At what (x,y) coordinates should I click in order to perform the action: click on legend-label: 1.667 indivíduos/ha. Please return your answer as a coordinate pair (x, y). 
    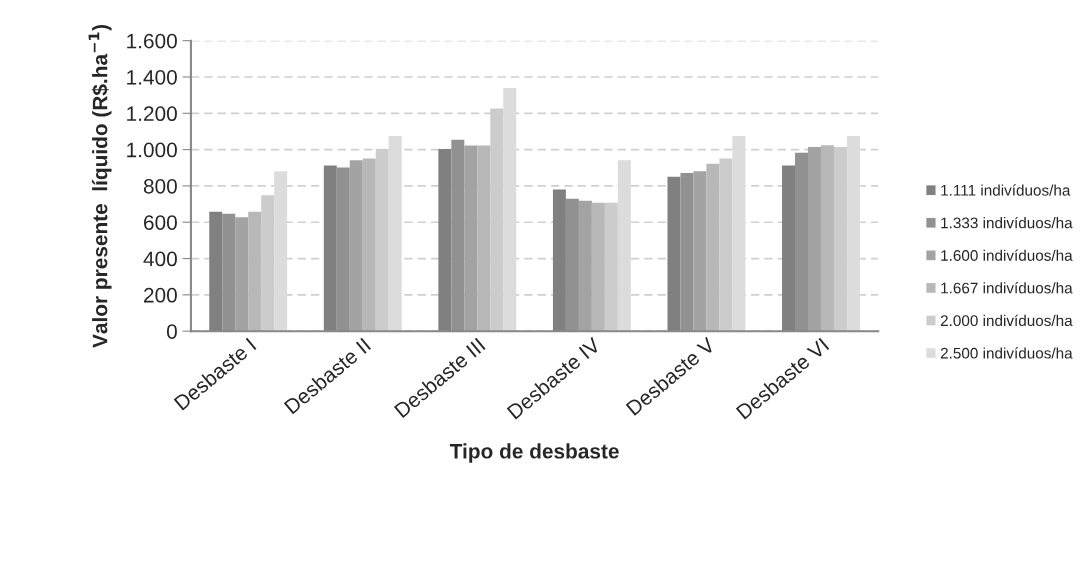
    Looking at the image, I should click on (1007, 288).